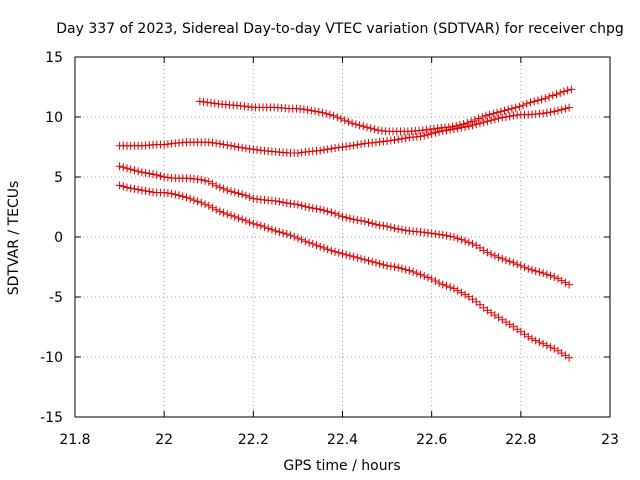 This screenshot has width=640, height=480. I want to click on x-tick-label: 22.6, so click(431, 440).